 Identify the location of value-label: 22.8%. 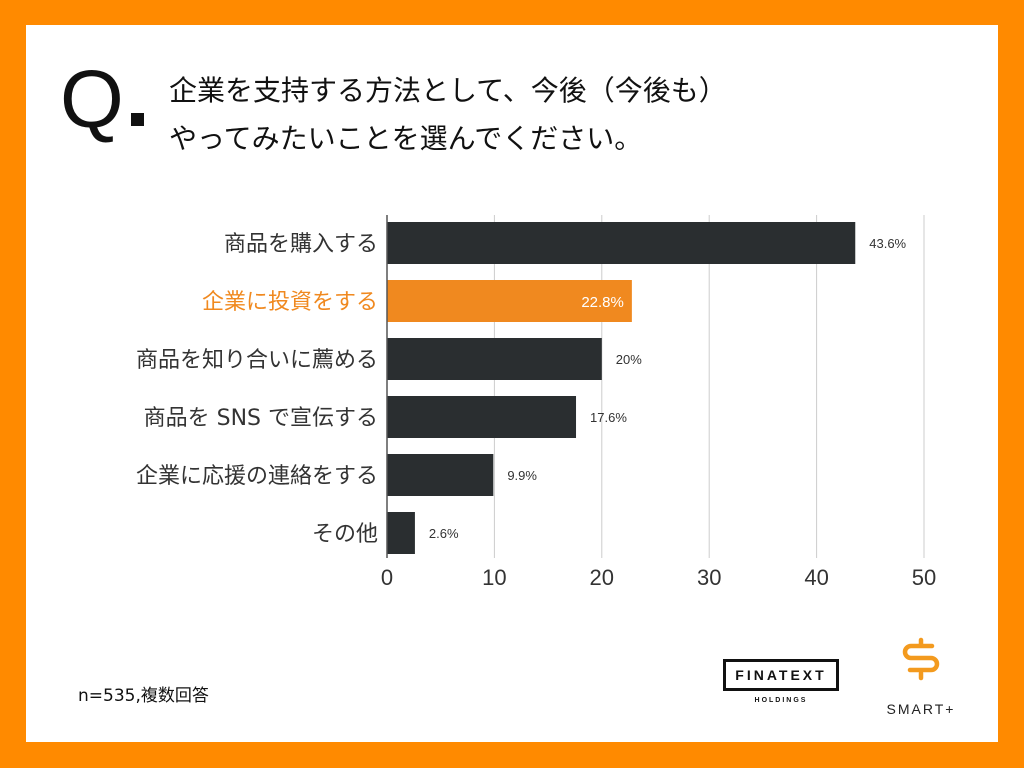
(602, 302).